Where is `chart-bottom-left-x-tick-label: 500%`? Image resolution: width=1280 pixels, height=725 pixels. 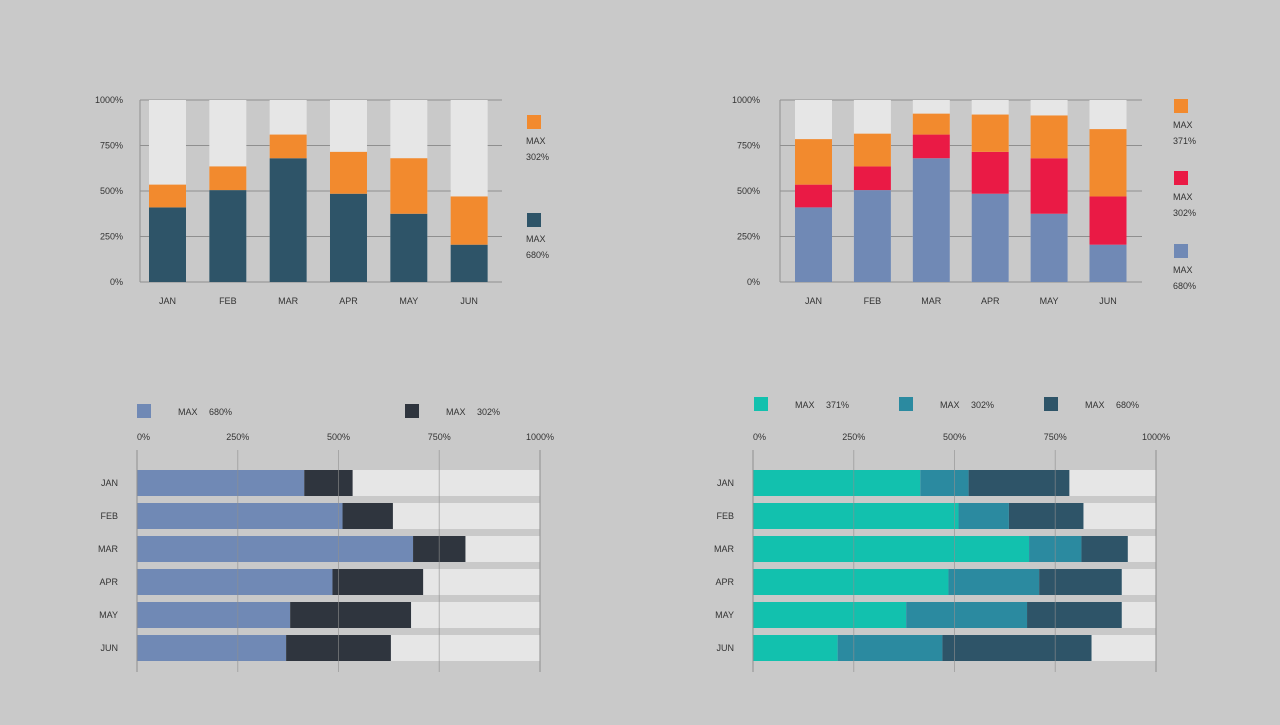
chart-bottom-left-x-tick-label: 500% is located at coordinates (338, 437).